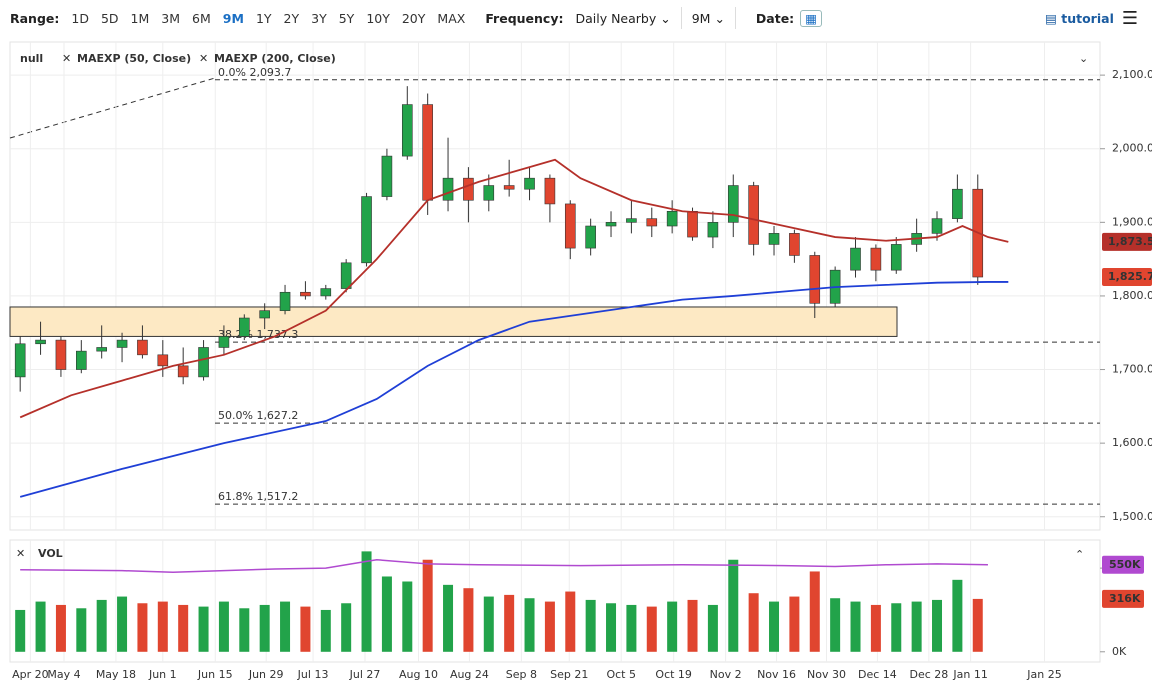 The height and width of the screenshot is (694, 1152). What do you see at coordinates (811, 18) in the screenshot?
I see `calendar-button: ▦` at bounding box center [811, 18].